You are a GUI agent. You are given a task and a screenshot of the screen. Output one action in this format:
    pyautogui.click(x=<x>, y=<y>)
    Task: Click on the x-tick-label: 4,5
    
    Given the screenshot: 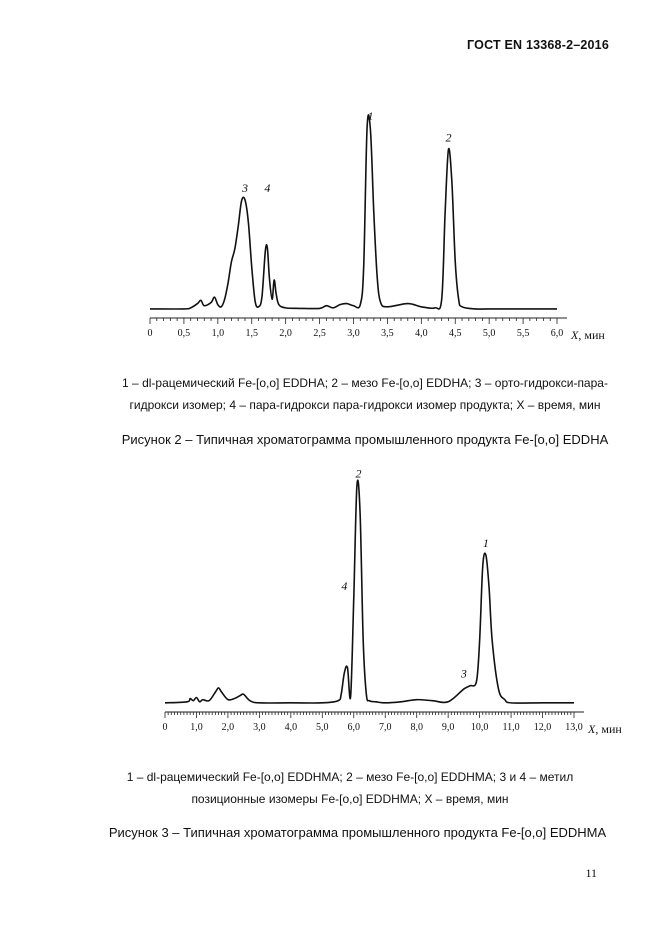 What is the action you would take?
    pyautogui.click(x=455, y=333)
    